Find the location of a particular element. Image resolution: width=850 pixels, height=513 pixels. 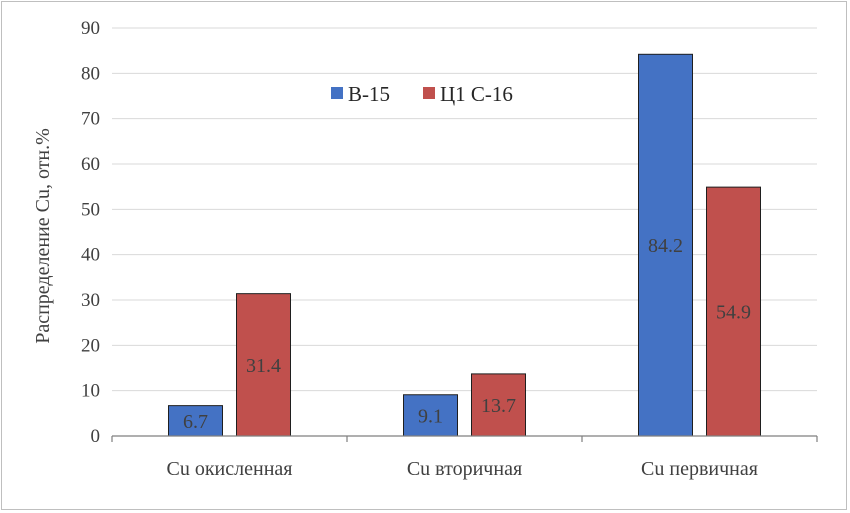

y-tick-label: 0 is located at coordinates (96, 436).